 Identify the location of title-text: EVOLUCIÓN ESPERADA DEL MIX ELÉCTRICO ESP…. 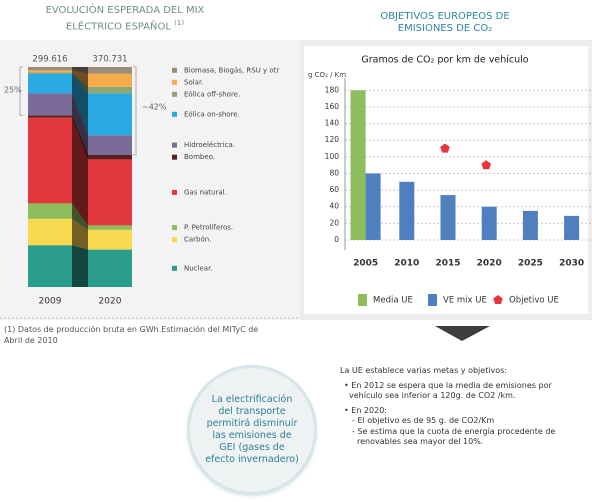
(125, 19).